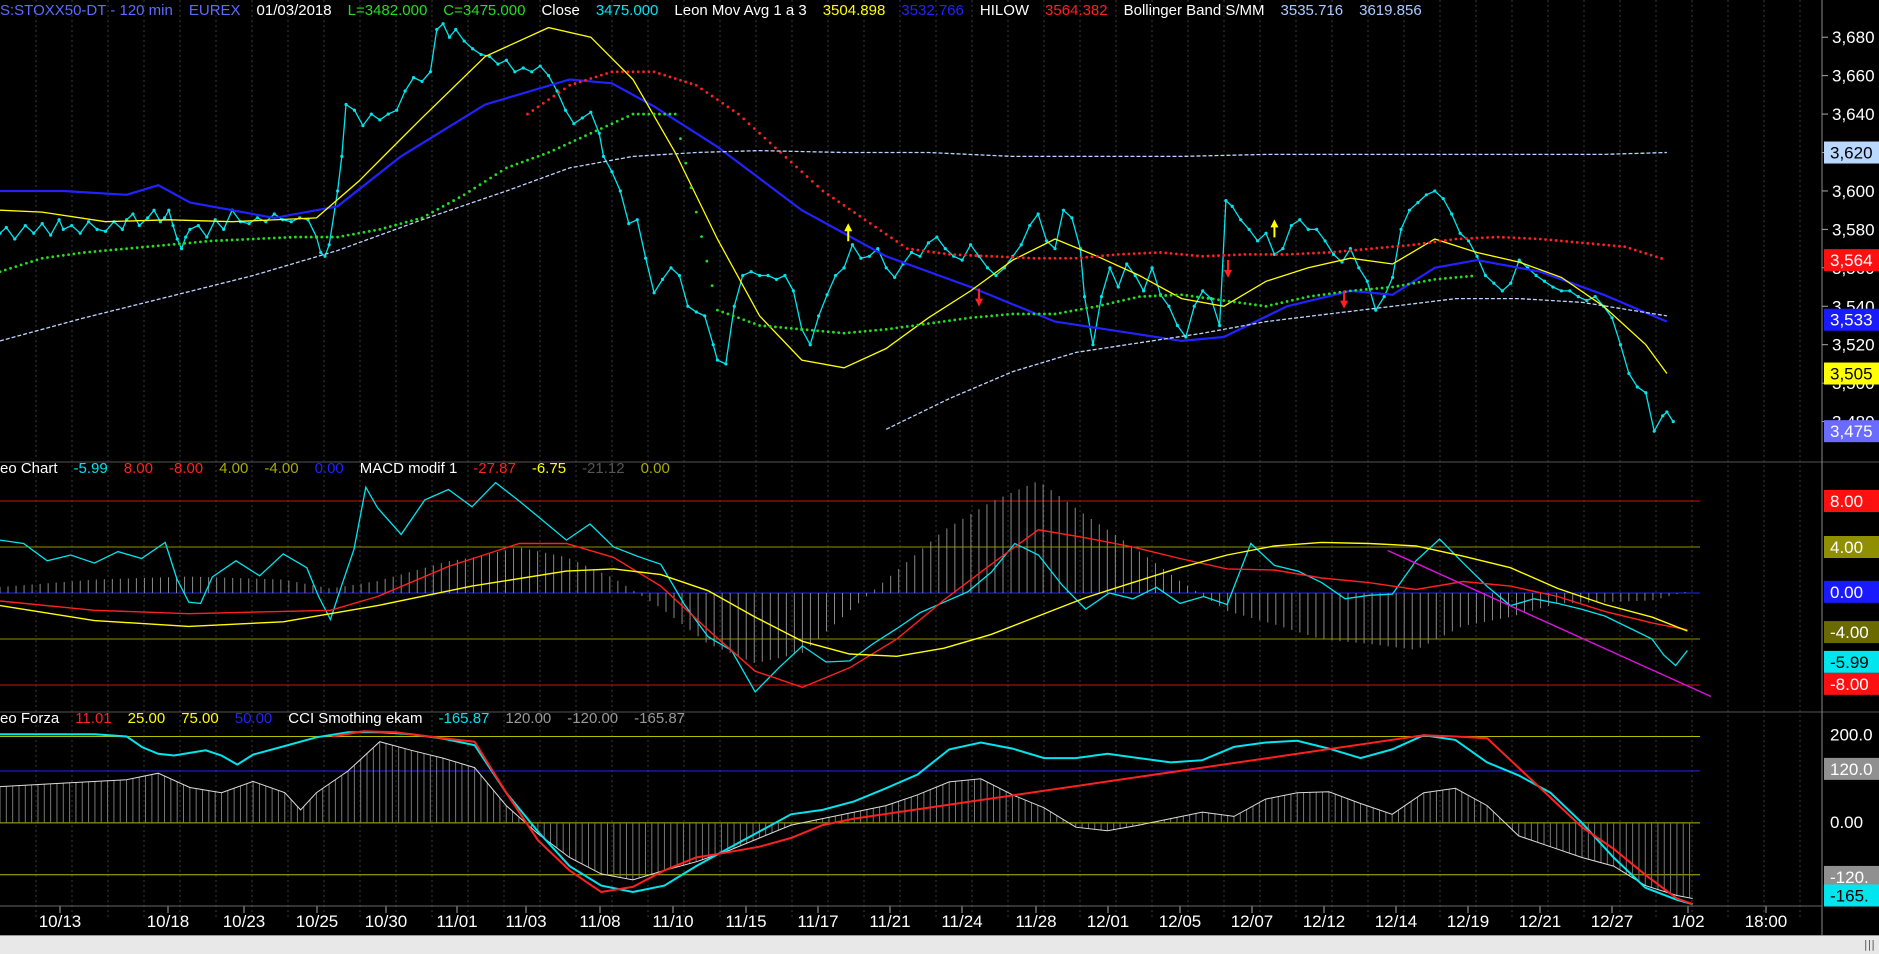  What do you see at coordinates (655, 468) in the screenshot?
I see `header-item: 0.00` at bounding box center [655, 468].